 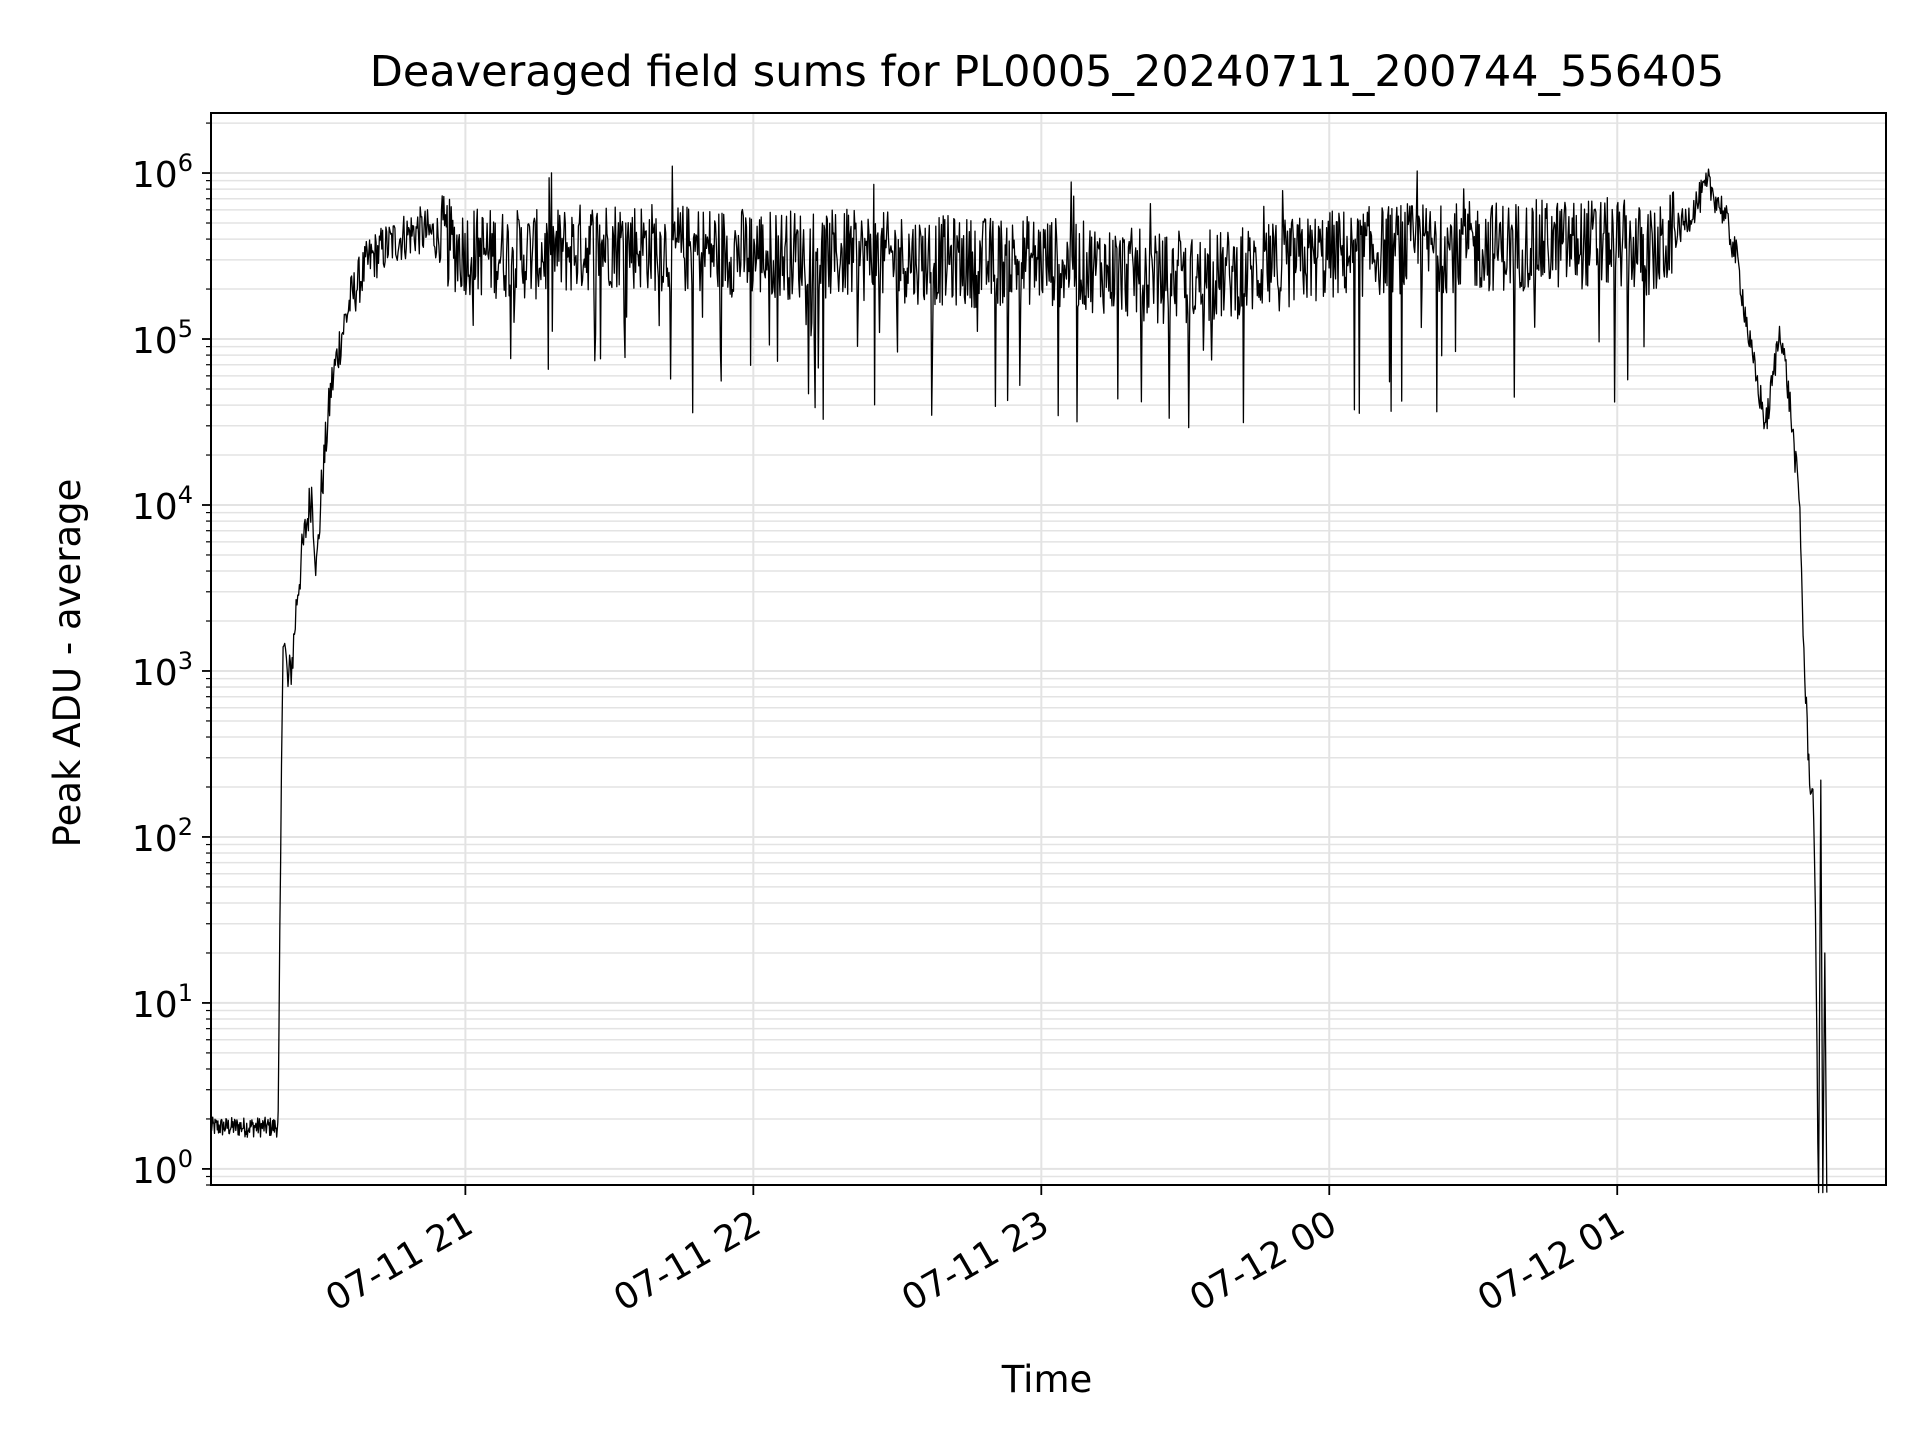 I want to click on x-axis-label: Time, so click(x=1047, y=1379).